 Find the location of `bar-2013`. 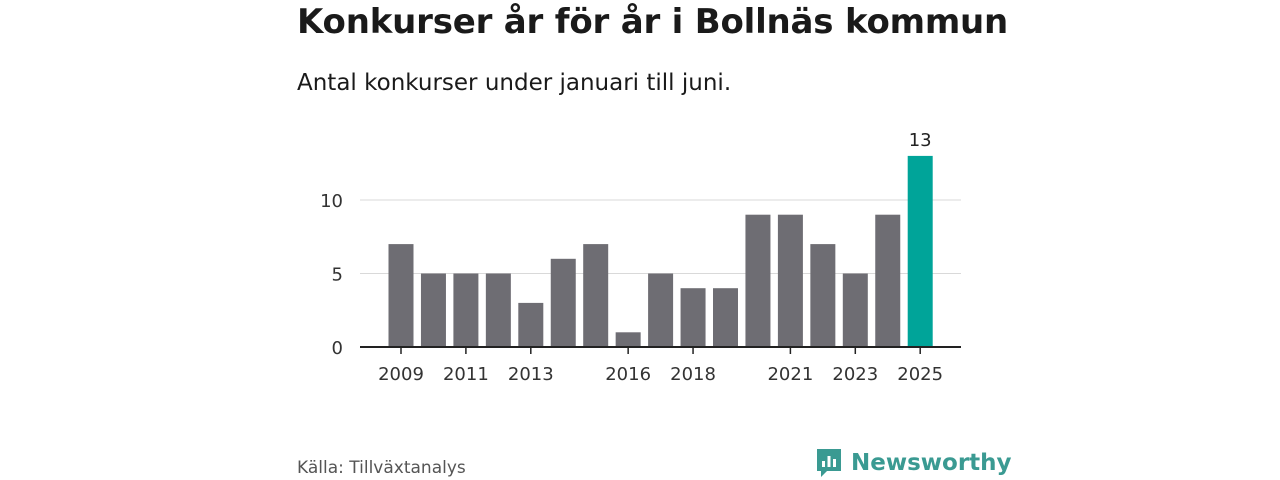

bar-2013 is located at coordinates (531, 324).